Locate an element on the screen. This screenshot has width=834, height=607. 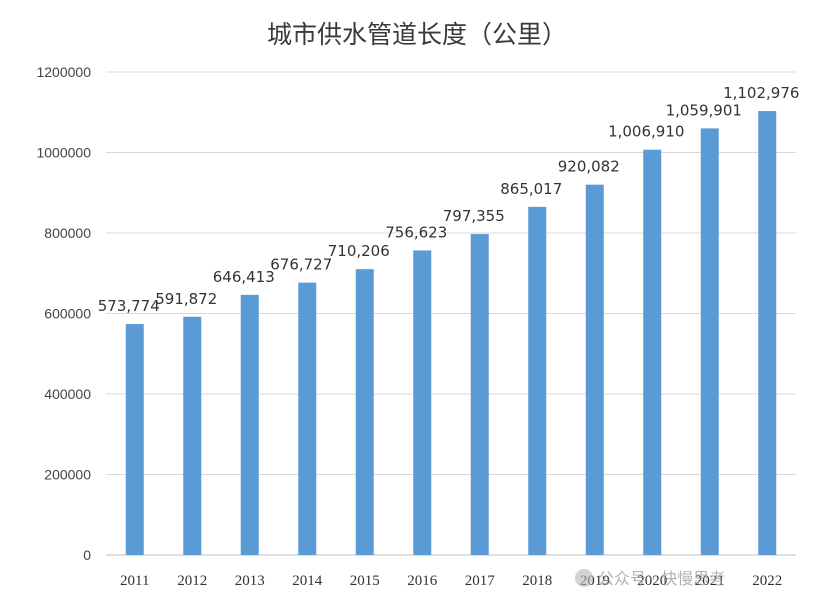
x-tick-label: 2011 is located at coordinates (134, 581).